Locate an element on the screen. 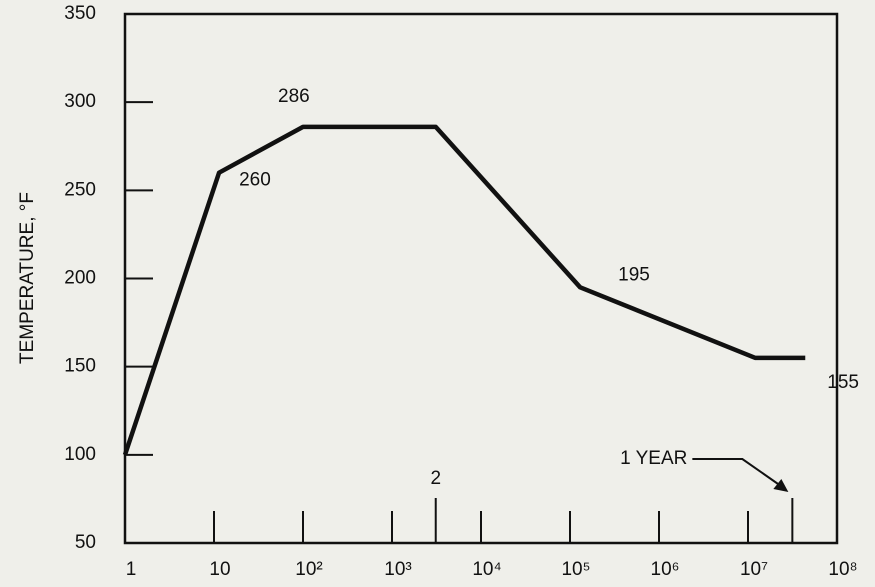 This screenshot has width=875, height=587. y-tick-label: 250 is located at coordinates (80, 189).